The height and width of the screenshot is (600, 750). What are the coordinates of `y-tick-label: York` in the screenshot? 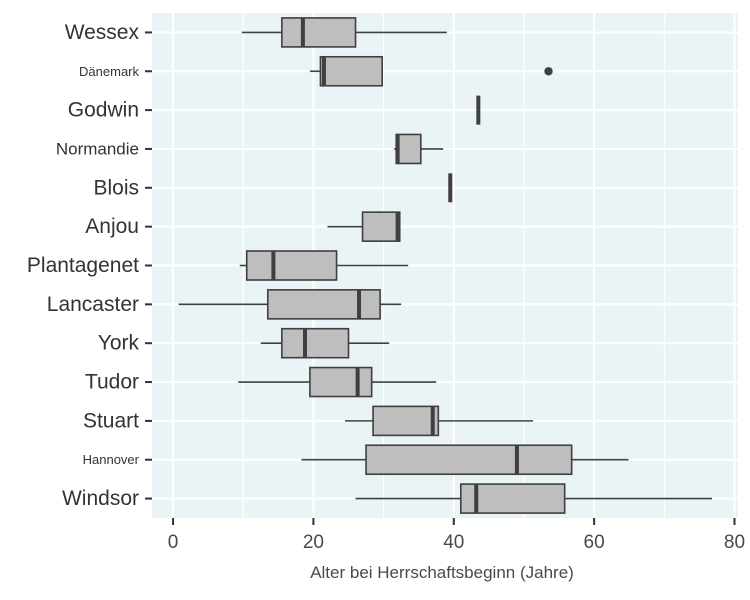 It's located at (119, 343).